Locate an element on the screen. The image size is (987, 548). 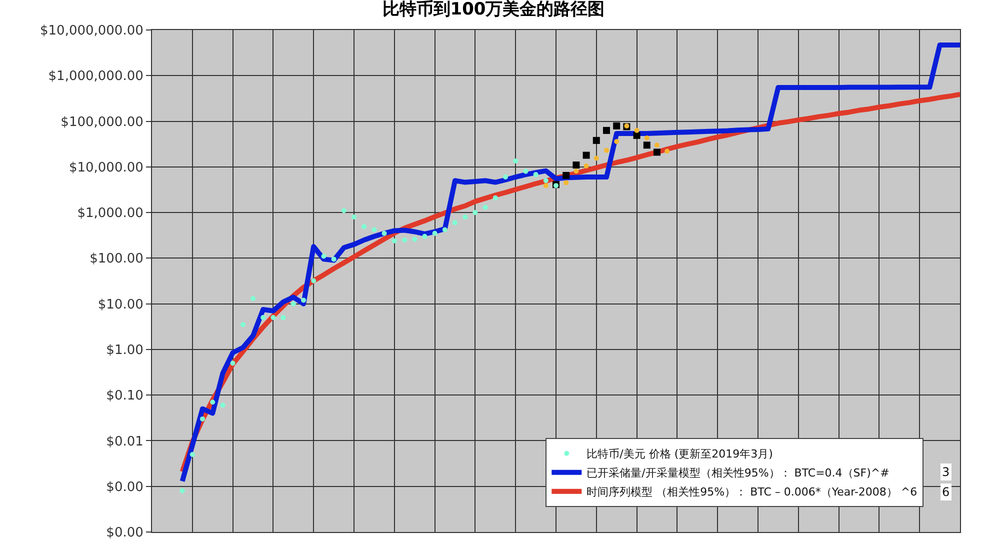
legend-label: 时间序列模型 （相关性95%）： BTC – 0.006*（Year-2008） ^6 is located at coordinates (752, 492).